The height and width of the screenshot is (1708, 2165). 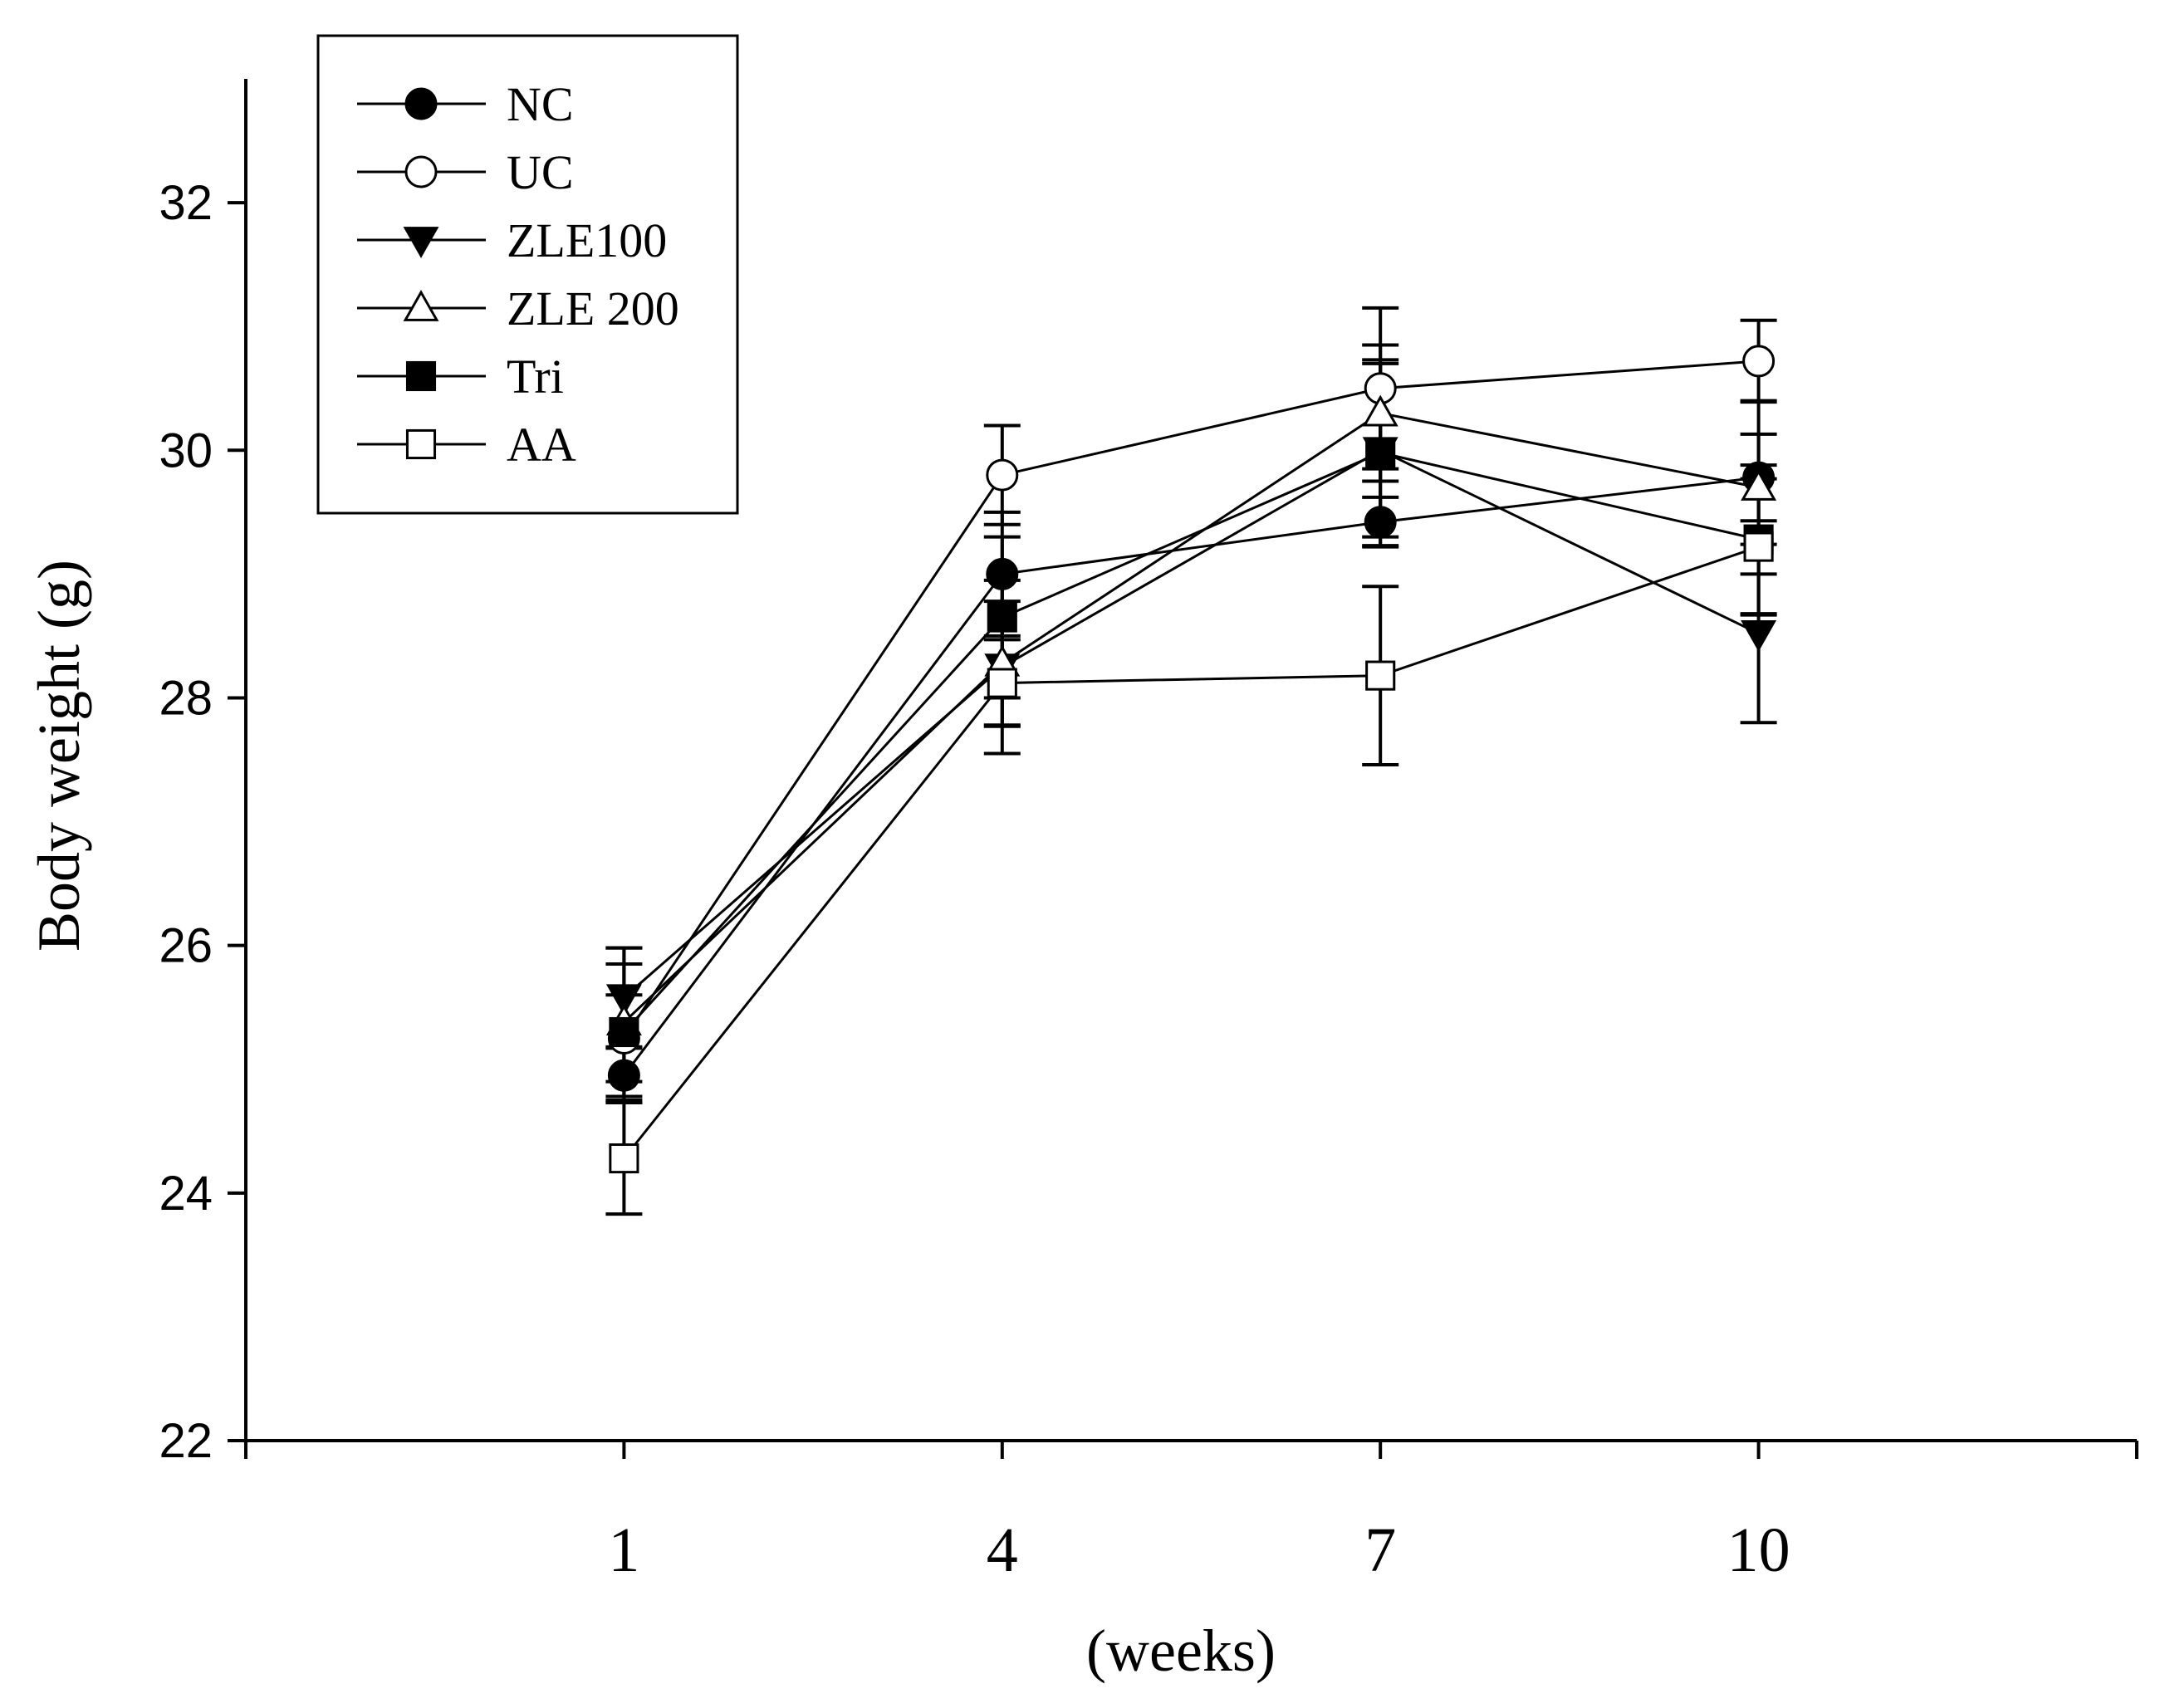 What do you see at coordinates (186, 698) in the screenshot?
I see `y-tick-label: 28` at bounding box center [186, 698].